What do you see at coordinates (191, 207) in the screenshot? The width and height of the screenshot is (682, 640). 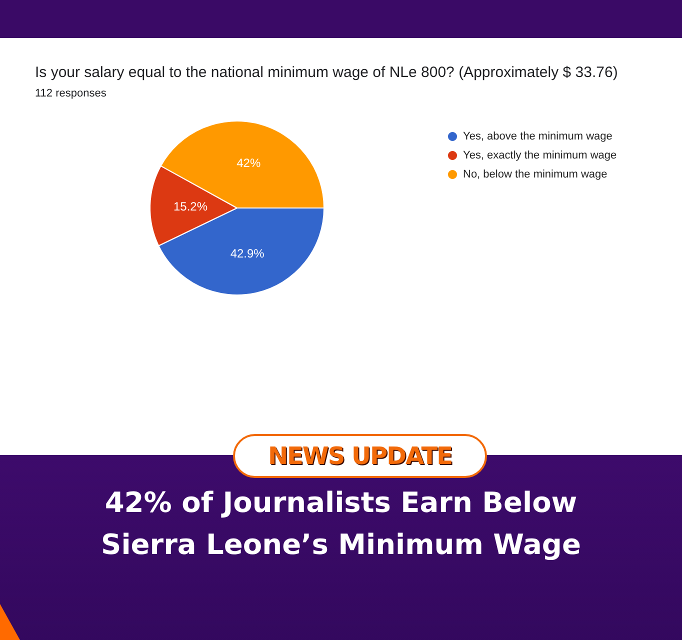 I see `data-label: 15.2%` at bounding box center [191, 207].